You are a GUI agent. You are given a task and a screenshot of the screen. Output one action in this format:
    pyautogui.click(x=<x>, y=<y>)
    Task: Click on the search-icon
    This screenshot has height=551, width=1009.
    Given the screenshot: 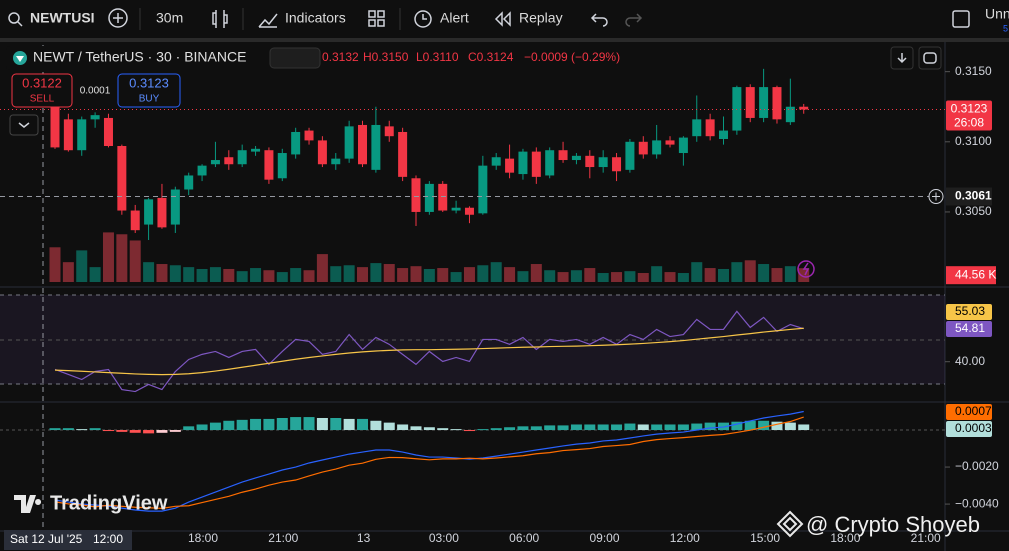 What is the action you would take?
    pyautogui.click(x=14, y=18)
    